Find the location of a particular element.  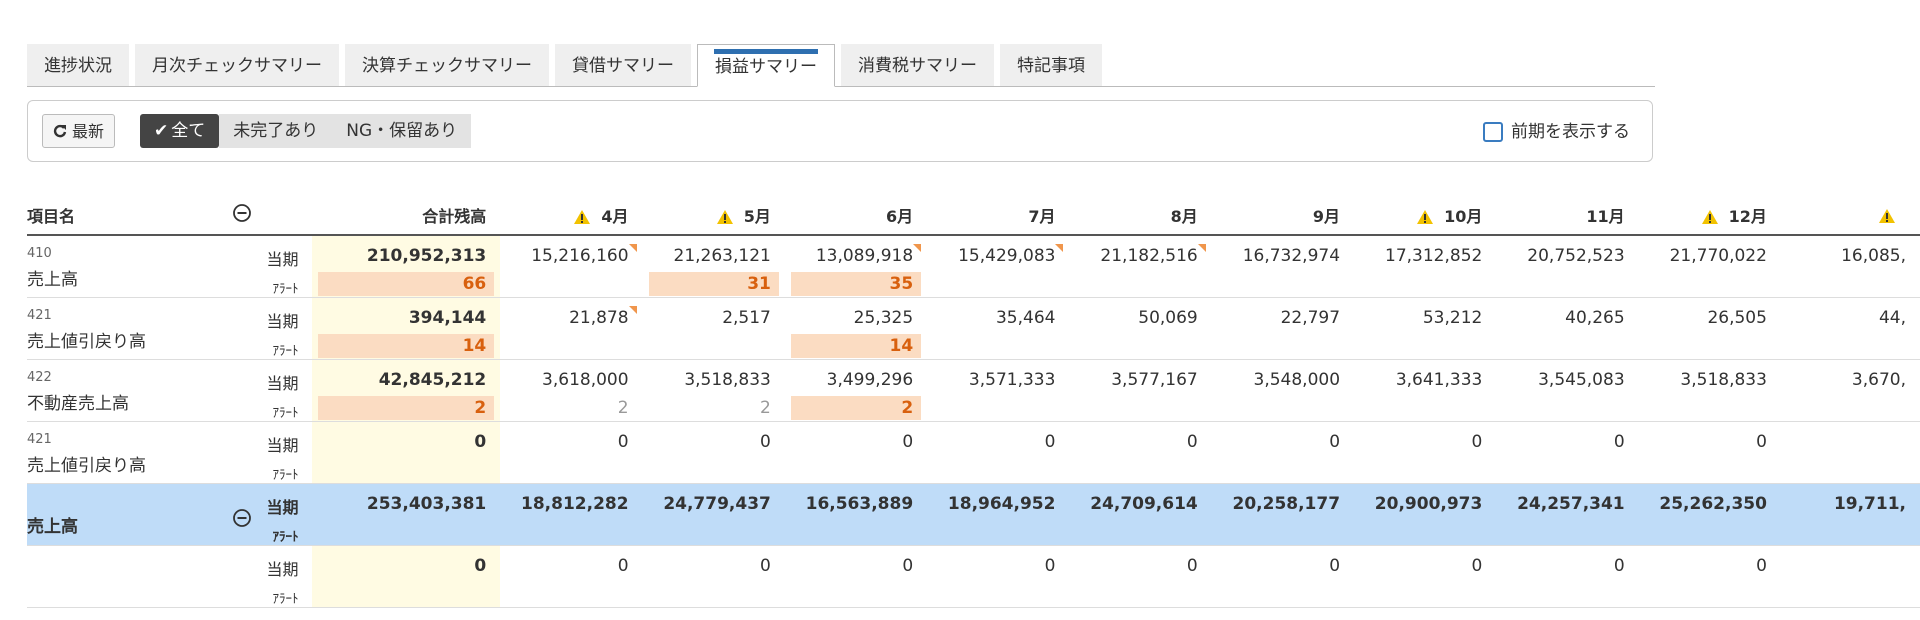

value: 21,182,516 is located at coordinates (1153, 255).